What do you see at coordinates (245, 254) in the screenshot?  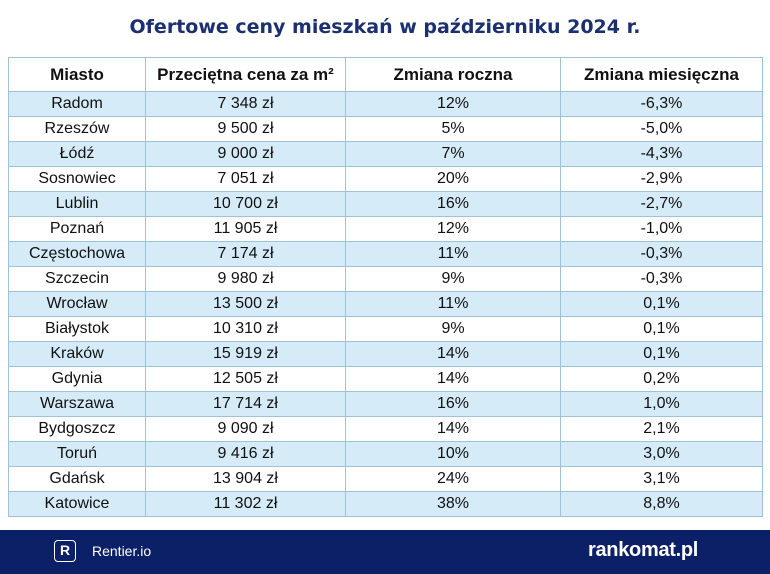 I see `cell-price: 7 174 zł` at bounding box center [245, 254].